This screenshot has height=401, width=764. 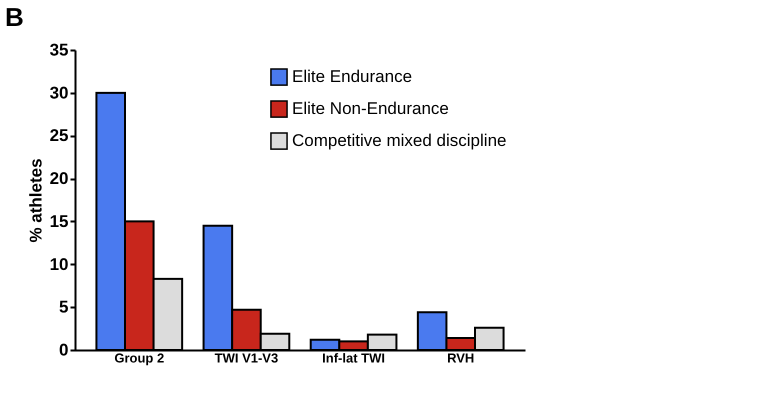 What do you see at coordinates (139, 358) in the screenshot?
I see `x-tick-label: Group 2` at bounding box center [139, 358].